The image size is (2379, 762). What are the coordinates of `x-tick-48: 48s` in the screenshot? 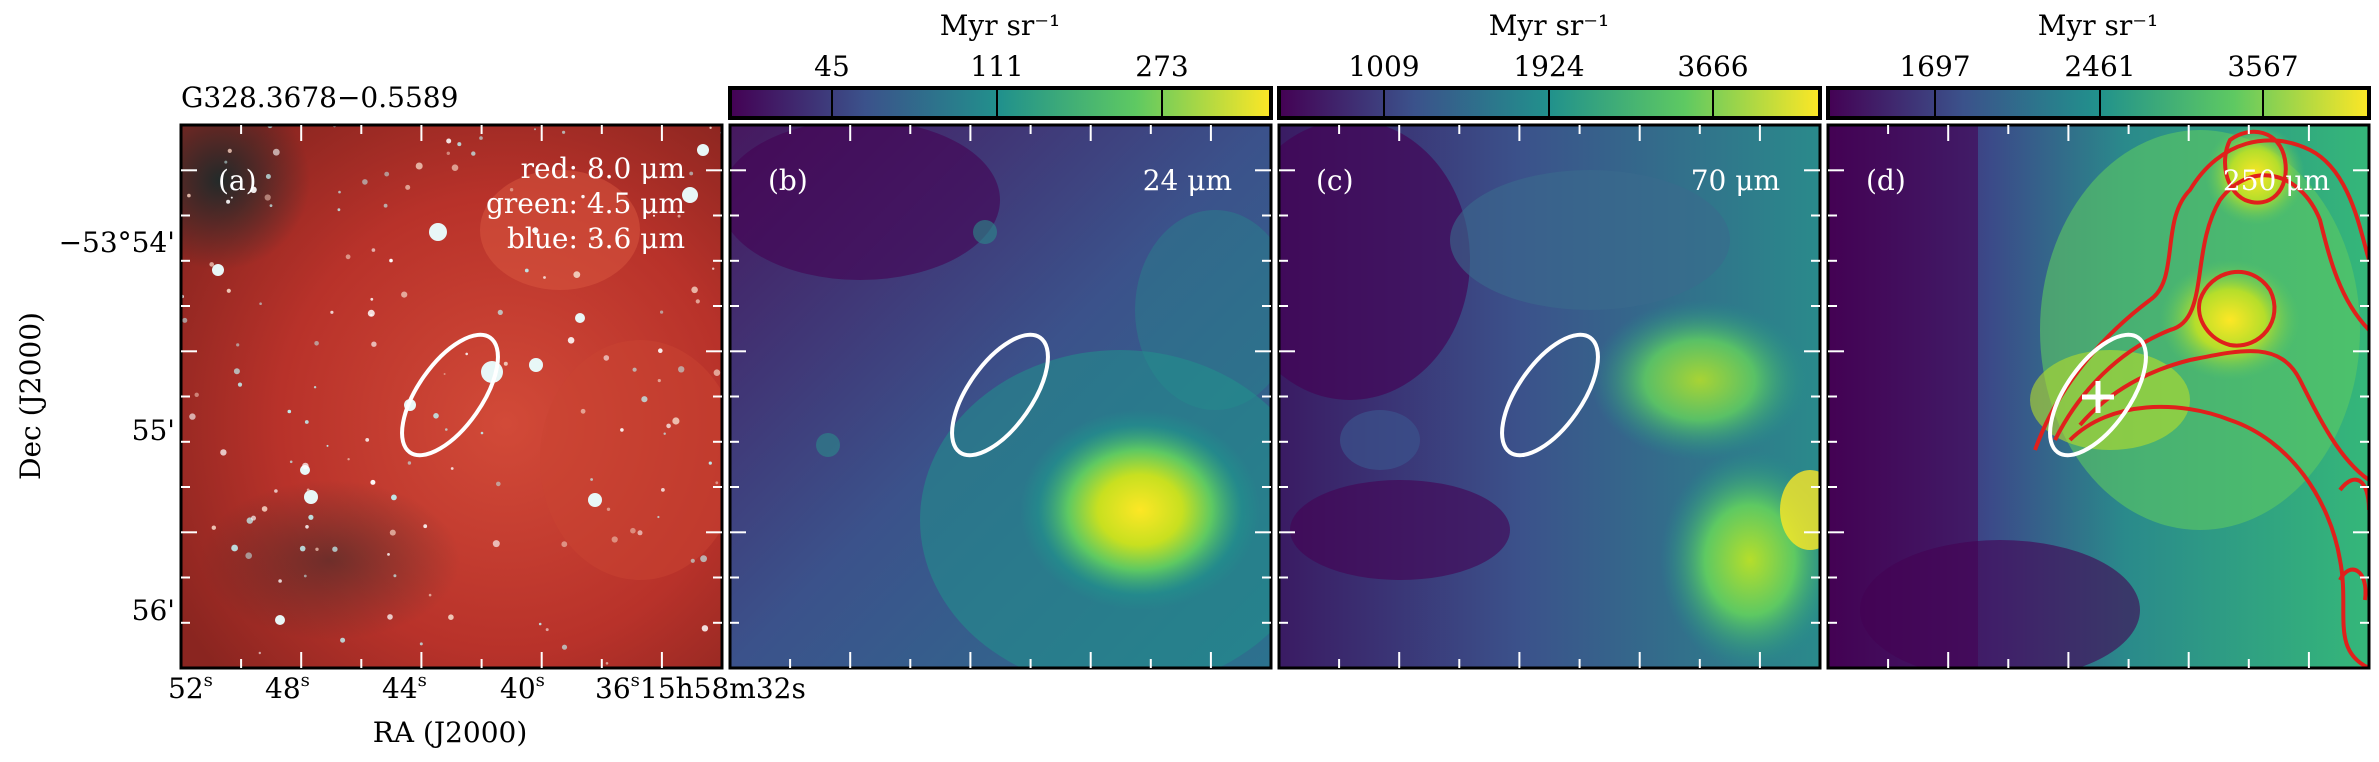 It's located at (287, 687).